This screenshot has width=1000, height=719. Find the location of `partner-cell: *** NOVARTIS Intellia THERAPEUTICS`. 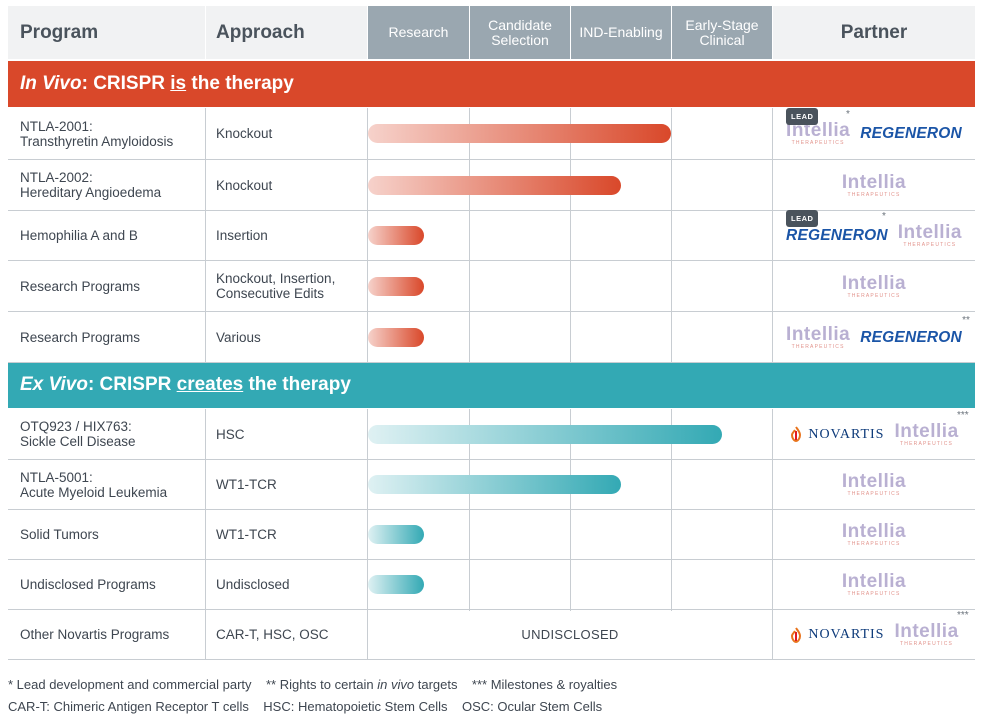

partner-cell: *** NOVARTIS Intellia THERAPEUTICS is located at coordinates (874, 634).